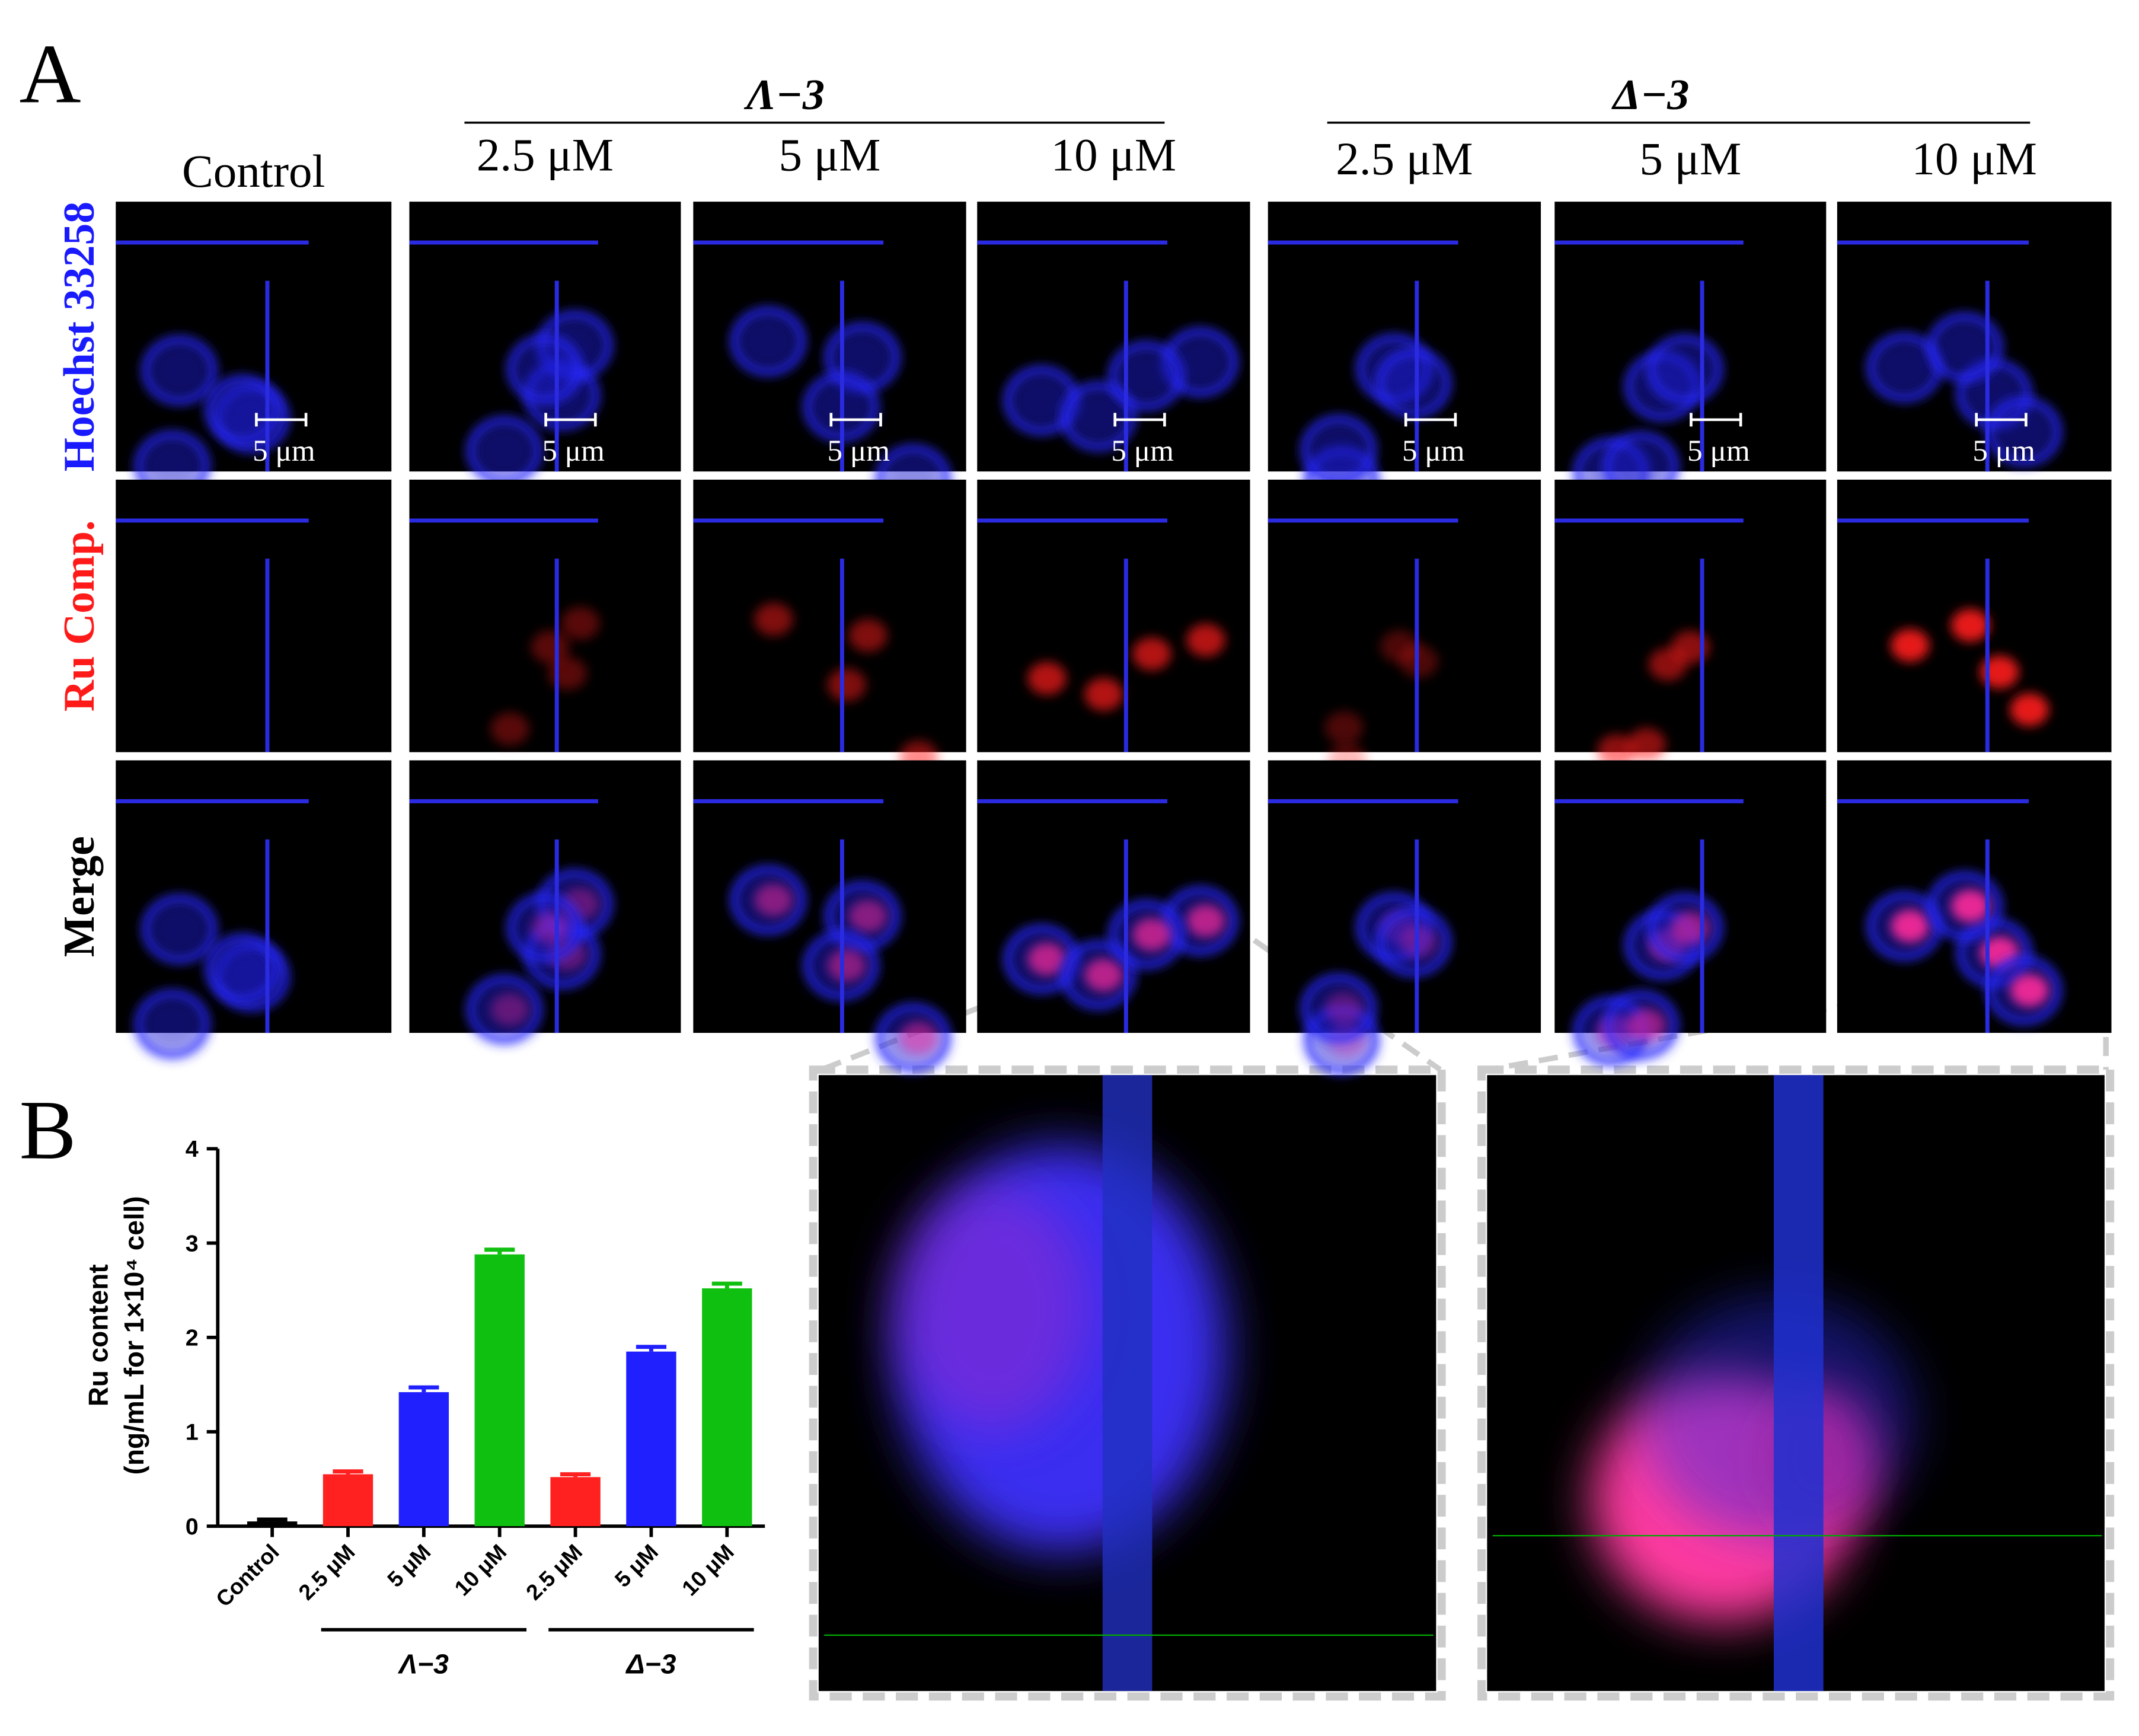  Describe the element at coordinates (546, 155) in the screenshot. I see `column-header: 2.5 μM` at that location.